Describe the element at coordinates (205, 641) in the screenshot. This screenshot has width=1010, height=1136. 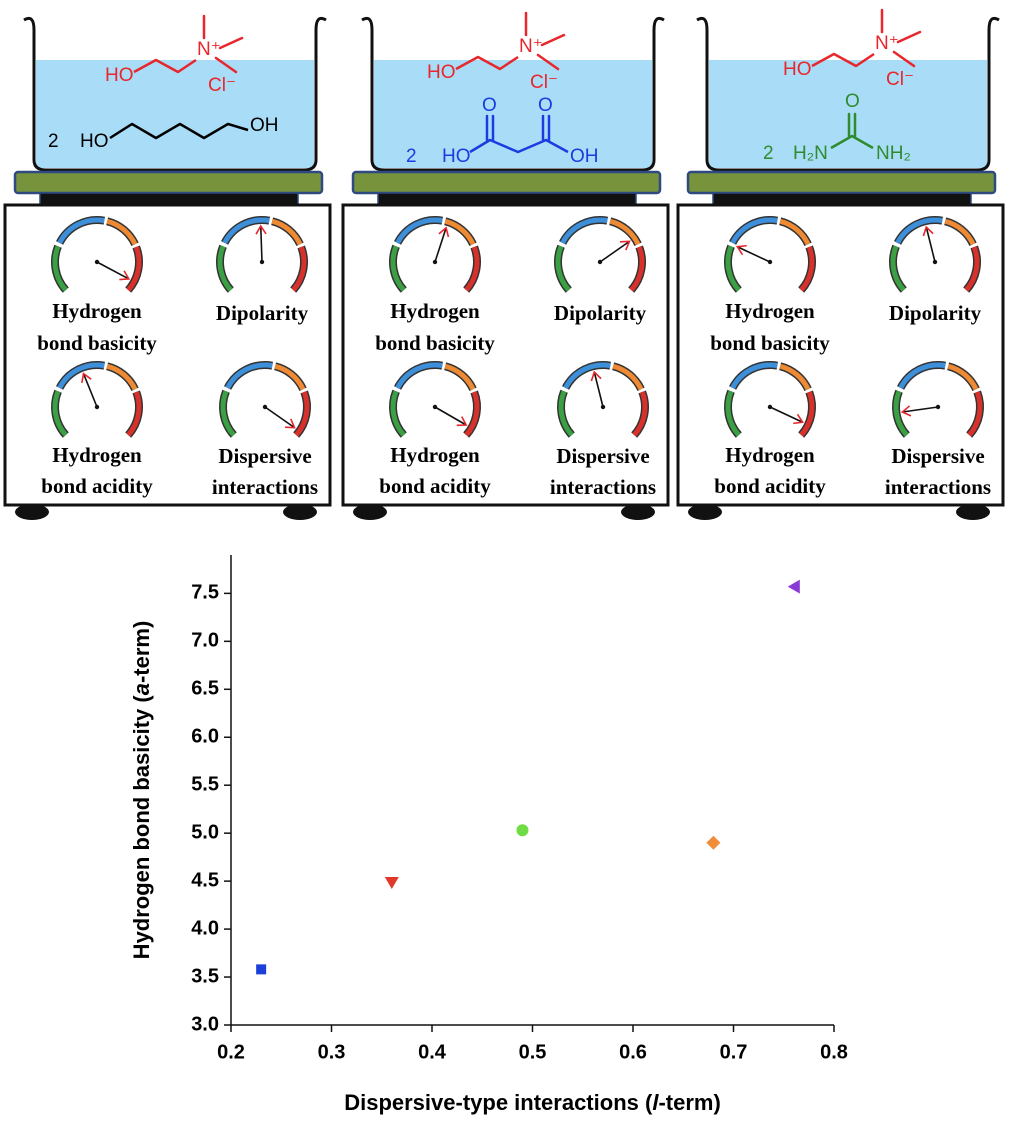
I see `y-tick-label: 7.0` at that location.